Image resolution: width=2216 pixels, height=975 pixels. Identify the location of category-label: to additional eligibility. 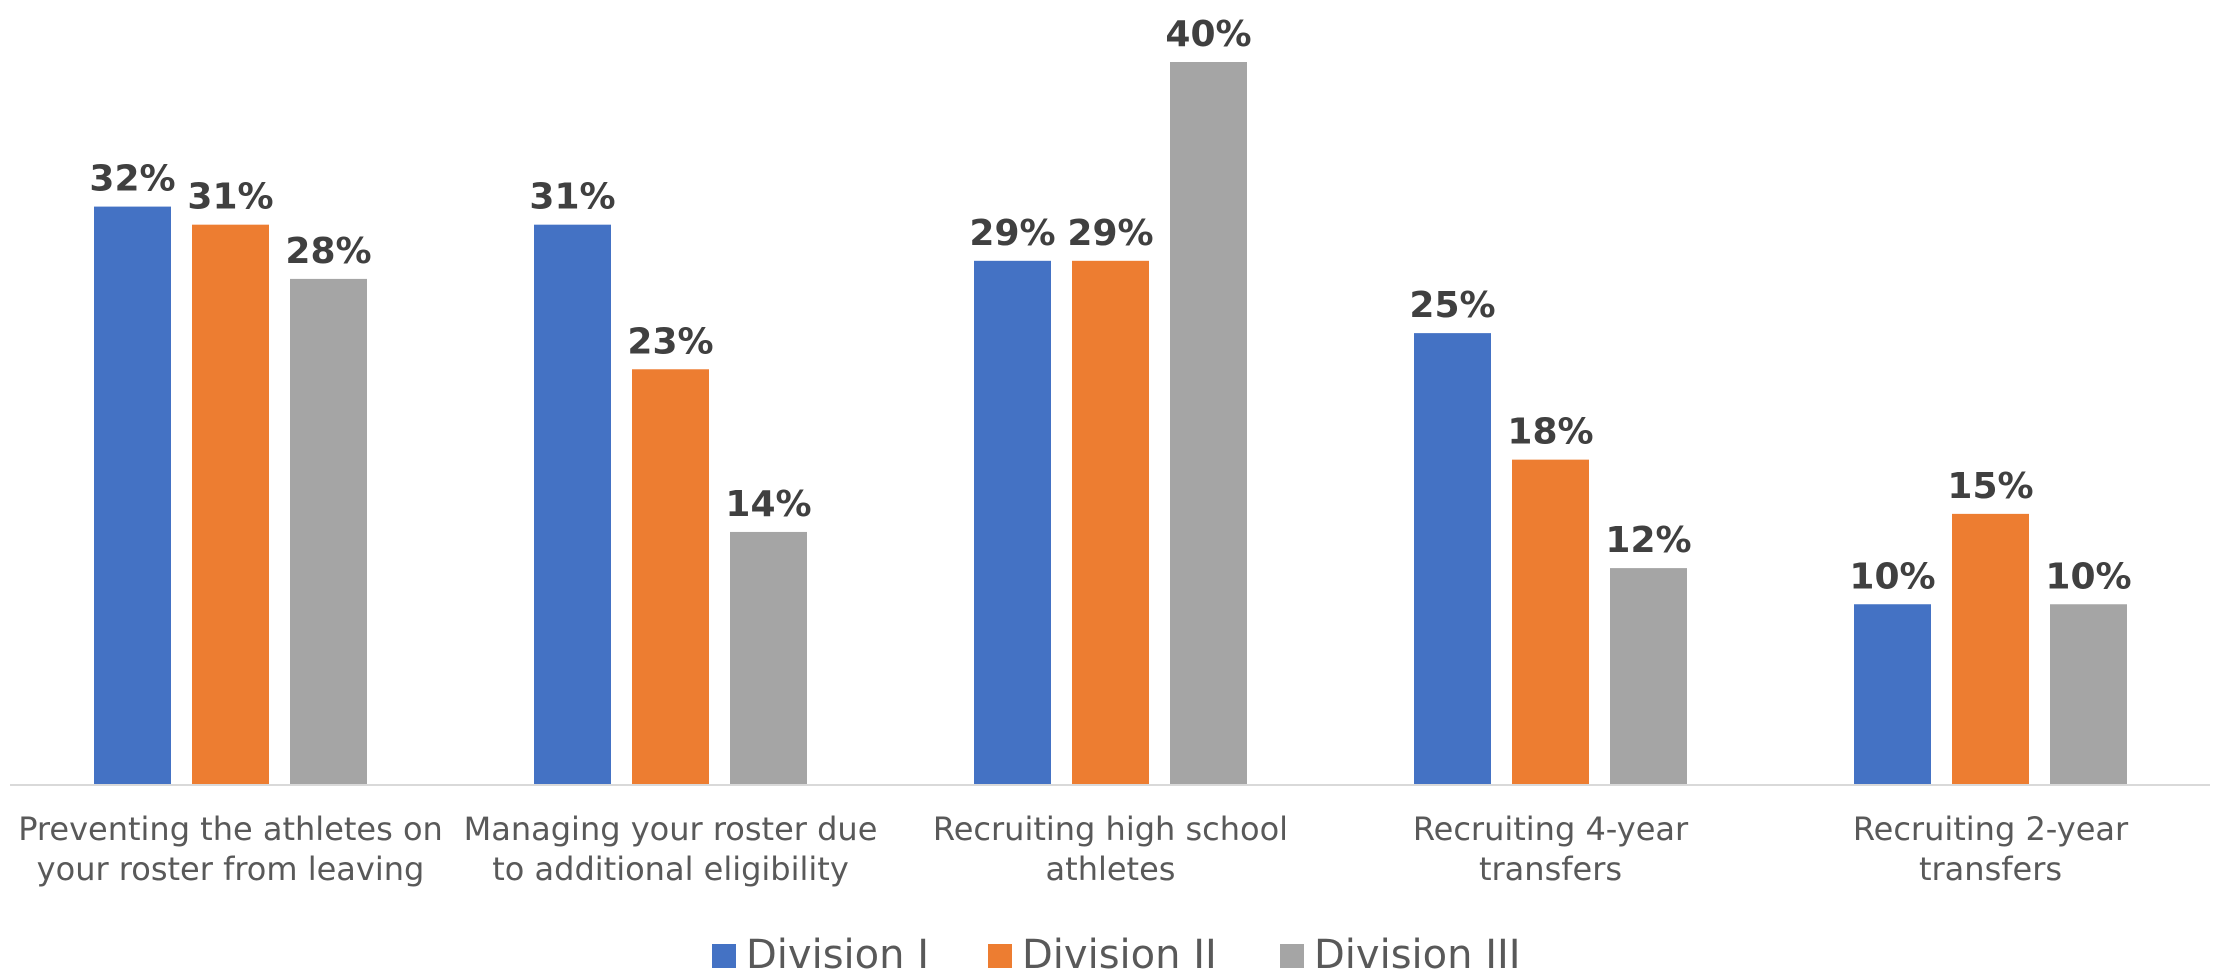
(670, 869).